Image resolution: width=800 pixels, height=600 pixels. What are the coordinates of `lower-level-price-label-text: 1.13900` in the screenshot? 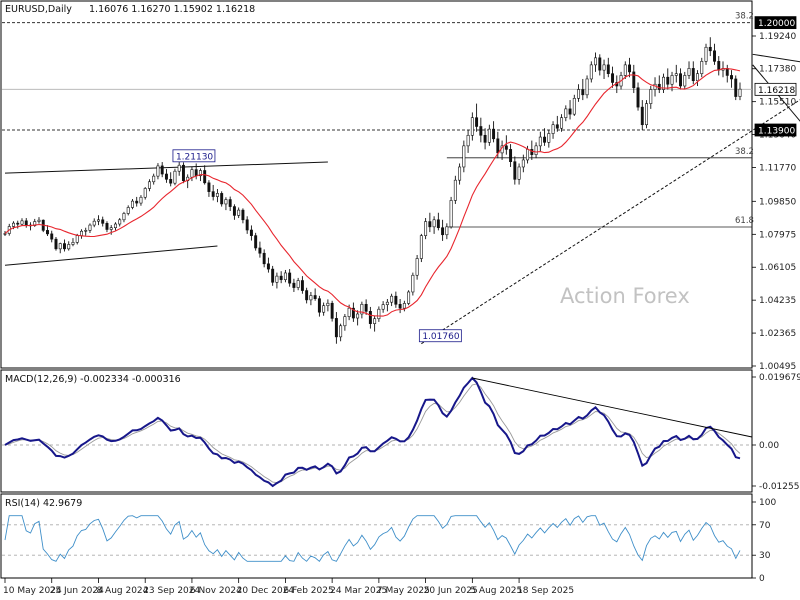 It's located at (776, 132).